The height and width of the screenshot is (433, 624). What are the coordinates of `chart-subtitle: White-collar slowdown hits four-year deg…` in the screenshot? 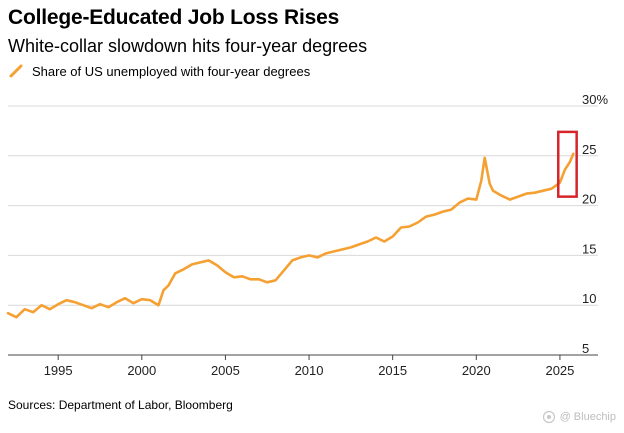 It's located at (188, 46).